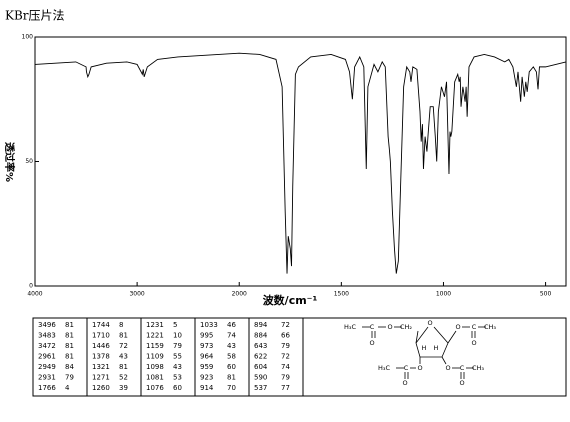 The width and height of the screenshot is (570, 422). What do you see at coordinates (101, 325) in the screenshot?
I see `table-wavenumber: 1744` at bounding box center [101, 325].